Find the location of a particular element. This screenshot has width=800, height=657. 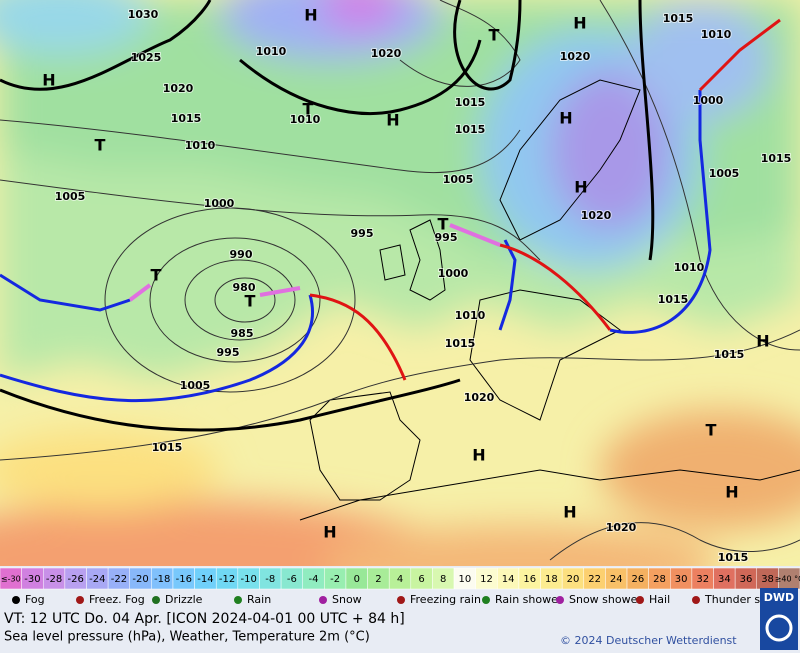

scale-label: -10 is located at coordinates (248, 579).